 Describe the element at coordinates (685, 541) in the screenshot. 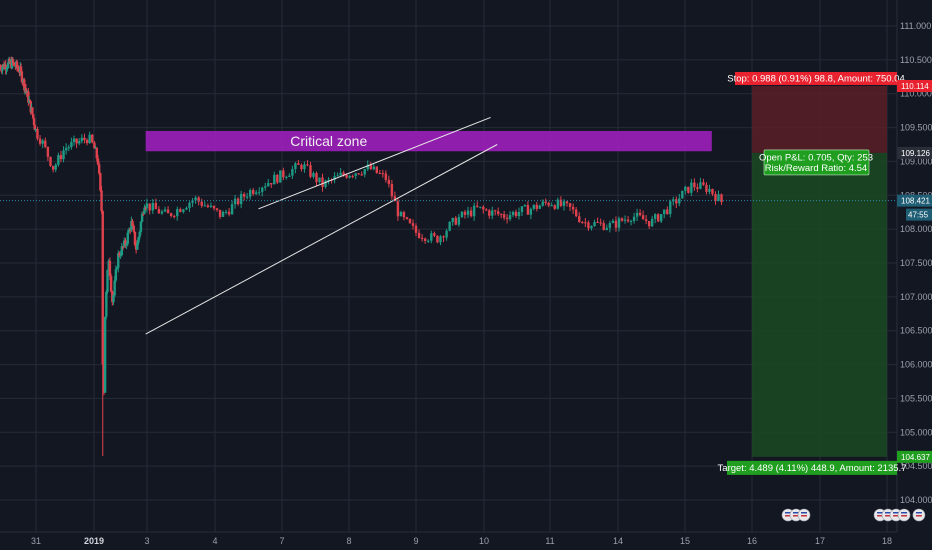

I see `time-tick-label: 15` at that location.